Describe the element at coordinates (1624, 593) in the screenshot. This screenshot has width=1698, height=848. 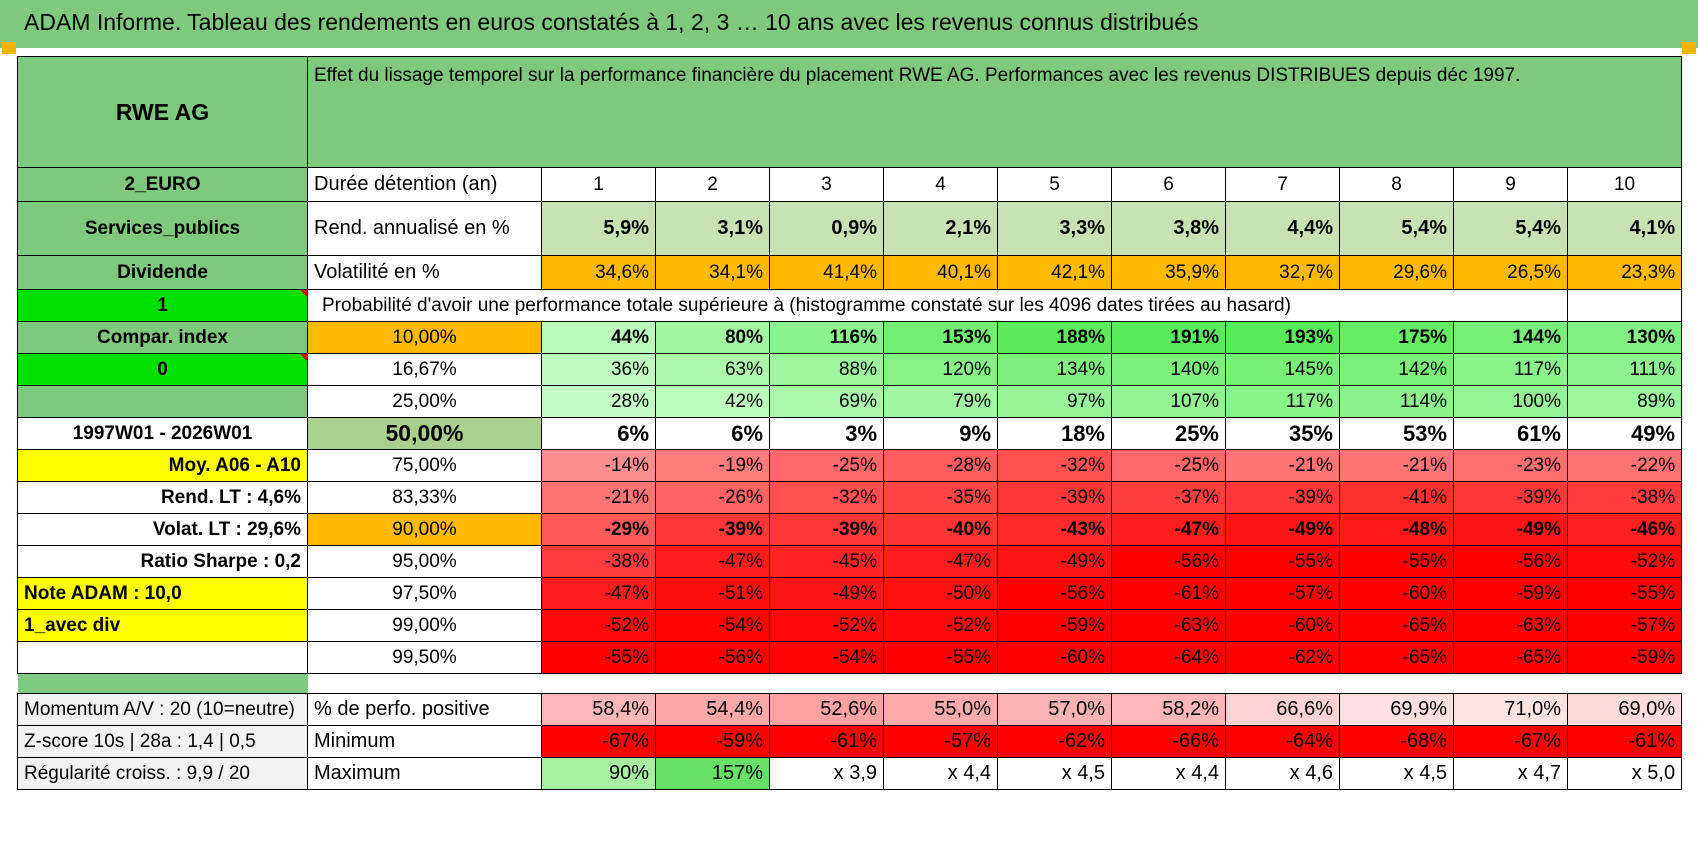
I see `prob-9-year-10: -55%` at that location.